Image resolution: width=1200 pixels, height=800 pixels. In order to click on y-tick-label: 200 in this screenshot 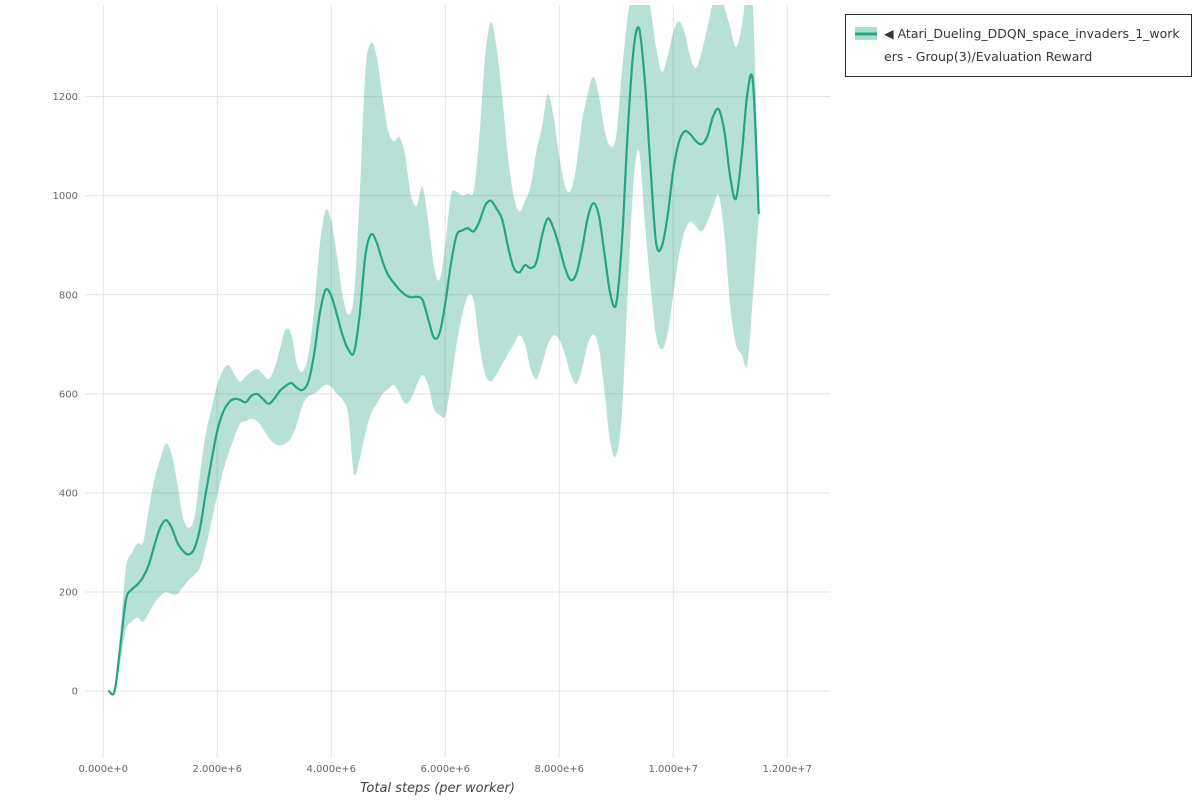, I will do `click(68, 593)`.